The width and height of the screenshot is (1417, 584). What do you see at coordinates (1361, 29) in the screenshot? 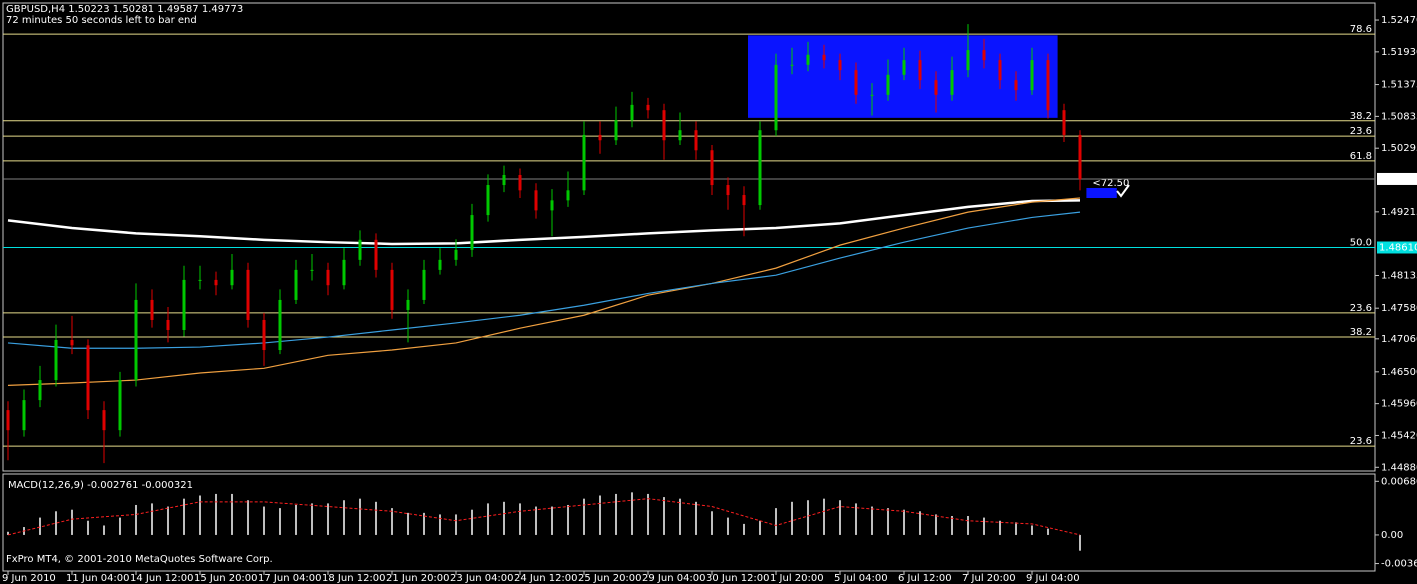
I see `level-label: 78.6` at bounding box center [1361, 29].